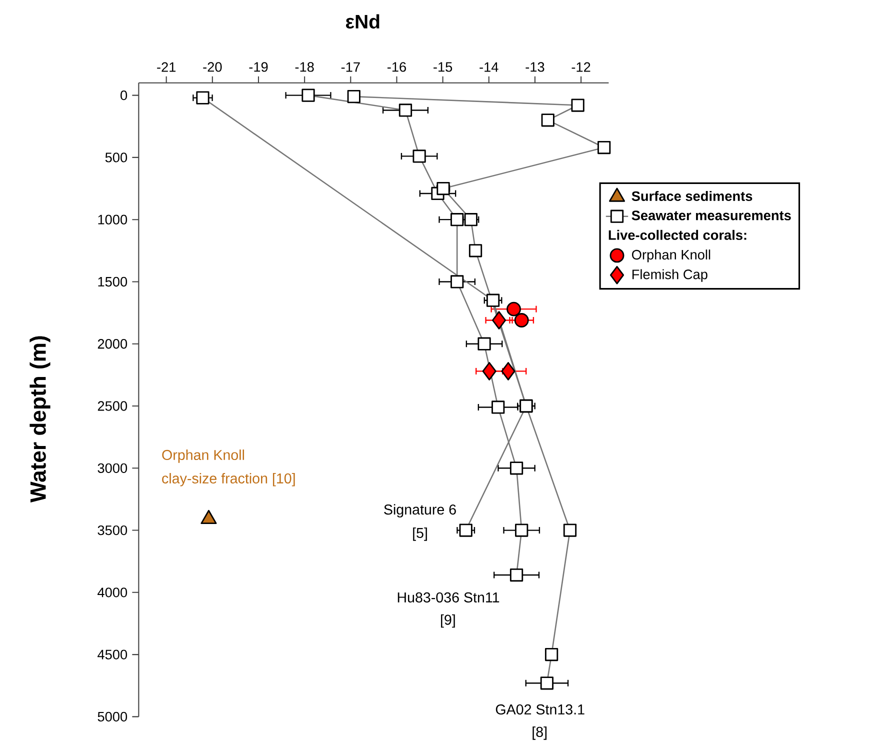 This screenshot has height=742, width=870. I want to click on legend-title: Live-collected corals:, so click(677, 235).